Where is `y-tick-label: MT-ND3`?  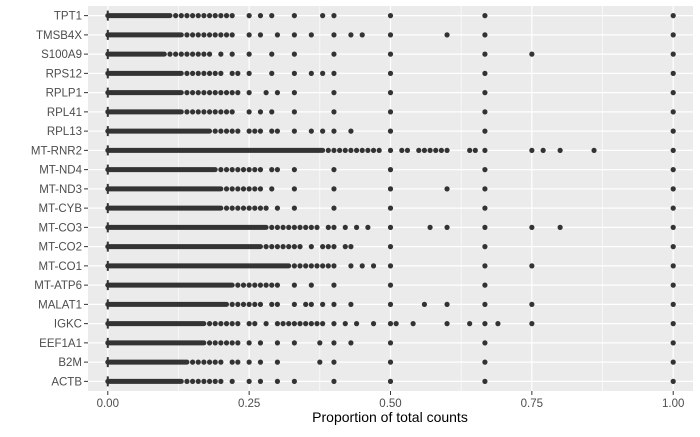
y-tick-label: MT-ND3 is located at coordinates (60, 190).